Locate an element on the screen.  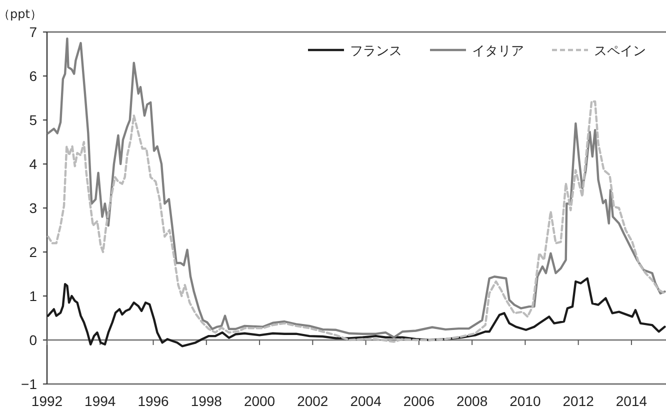
y-tick-label: 7 is located at coordinates (33, 32).